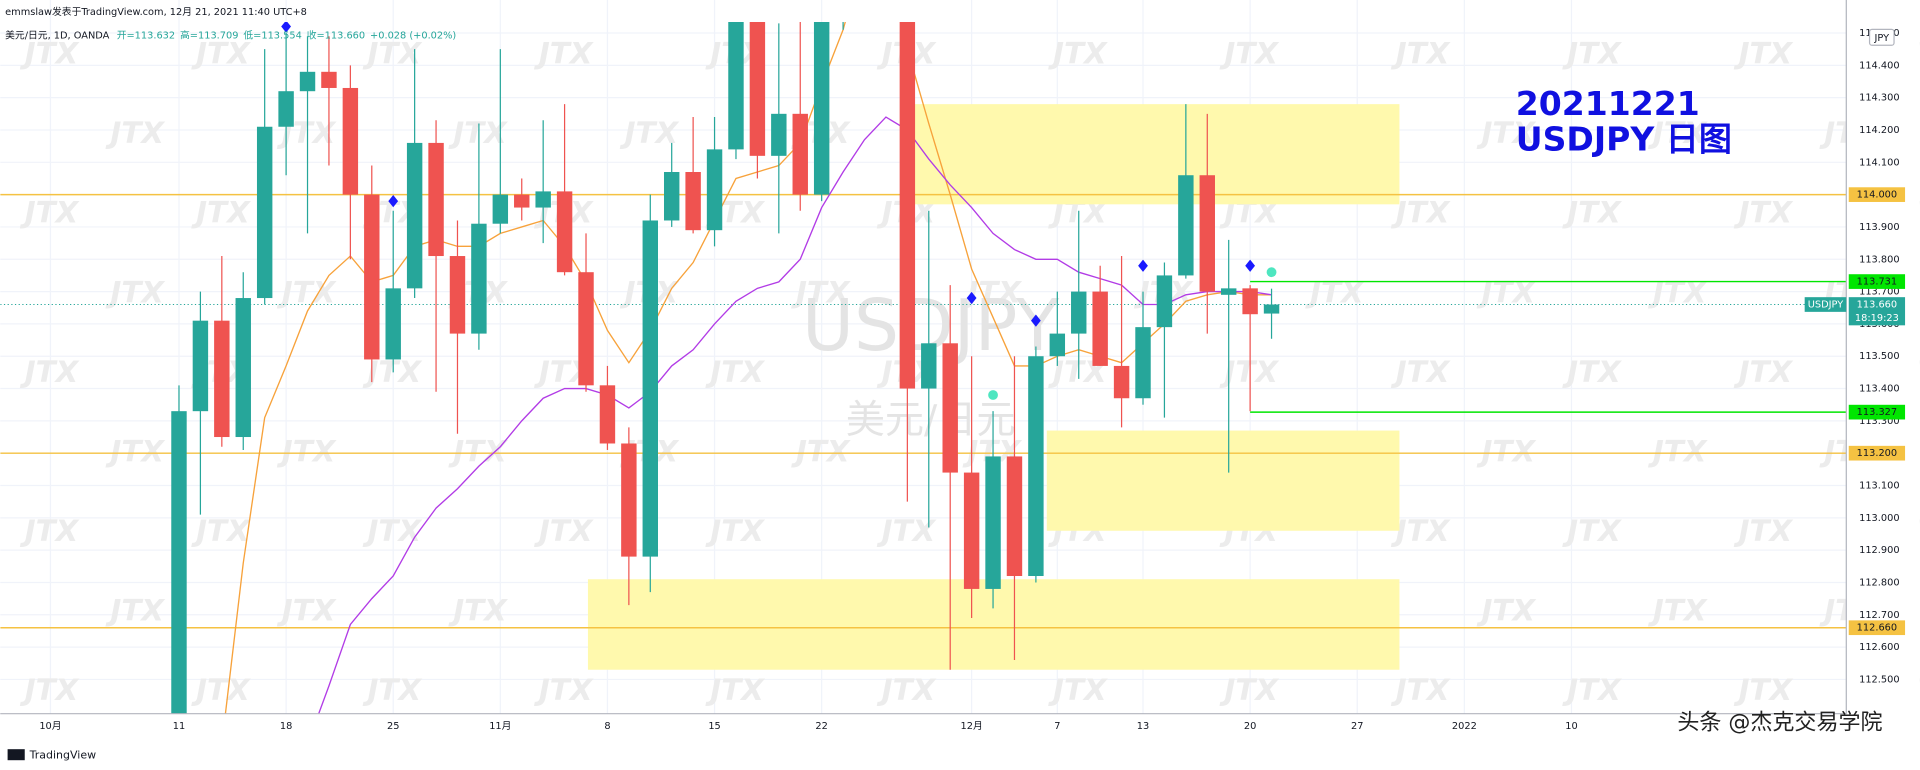  What do you see at coordinates (1779, 722) in the screenshot?
I see `credit: 头条 @杰克交易学院` at bounding box center [1779, 722].